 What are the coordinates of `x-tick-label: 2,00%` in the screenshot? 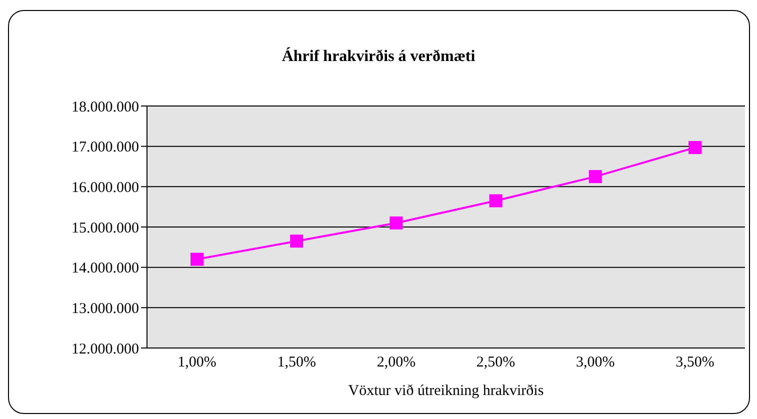 It's located at (396, 362).